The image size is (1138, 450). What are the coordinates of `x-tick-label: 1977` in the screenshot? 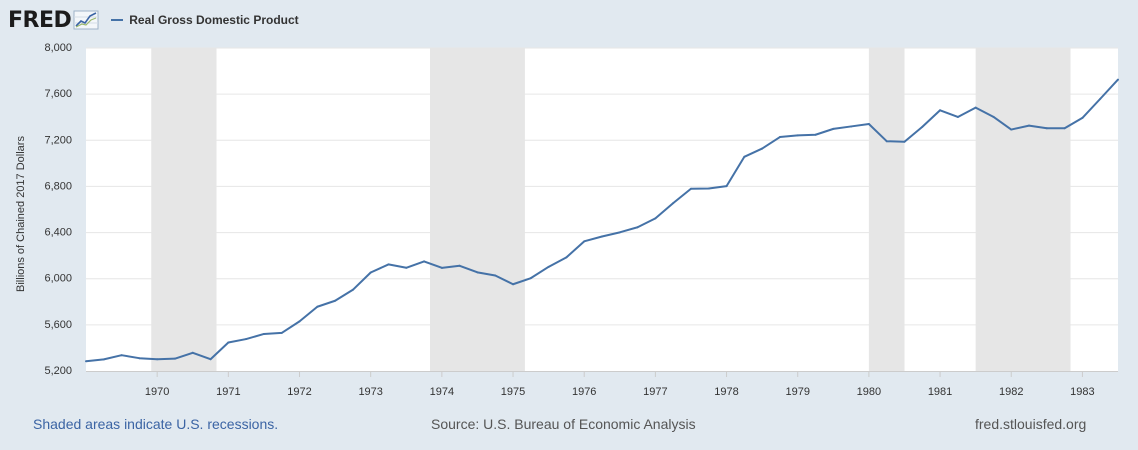 It's located at (655, 392).